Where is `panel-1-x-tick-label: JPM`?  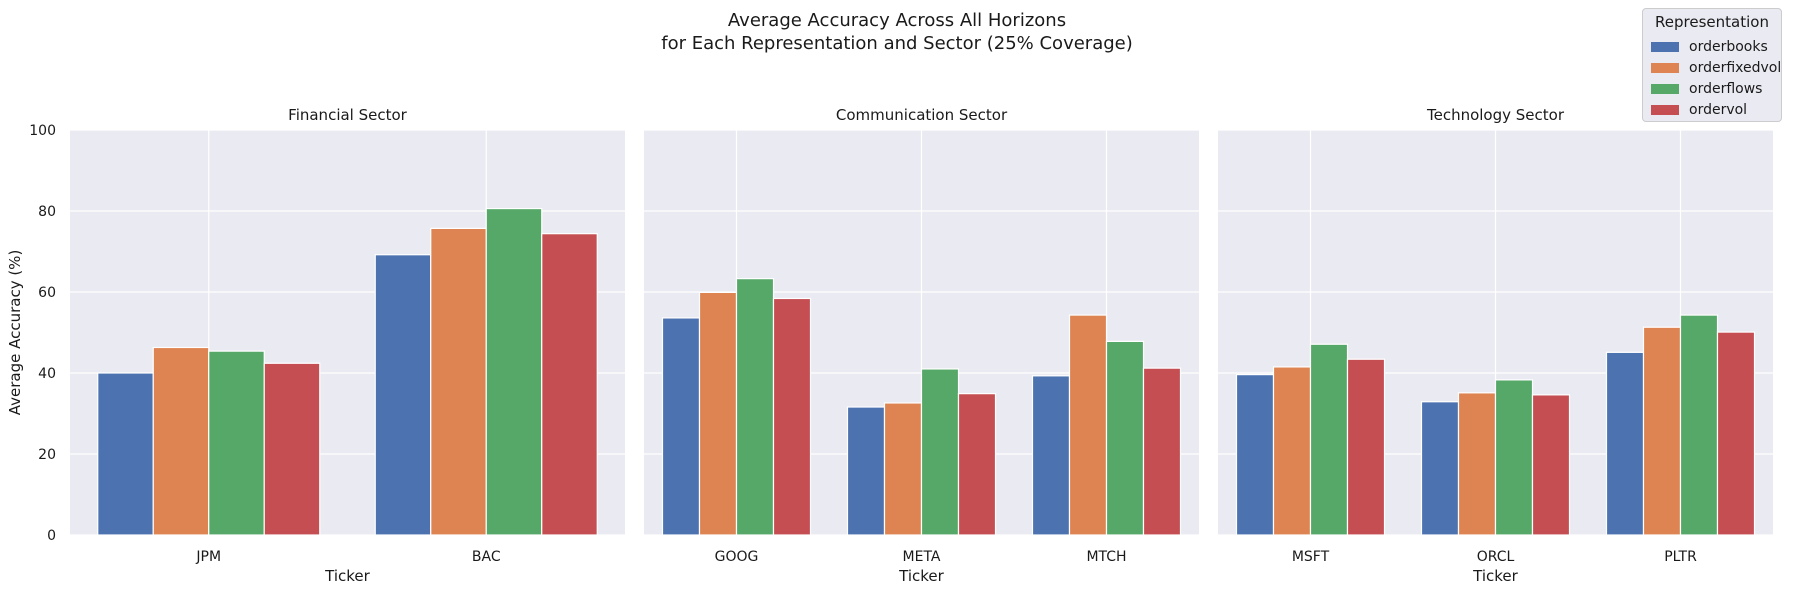 panel-1-x-tick-label: JPM is located at coordinates (208, 557).